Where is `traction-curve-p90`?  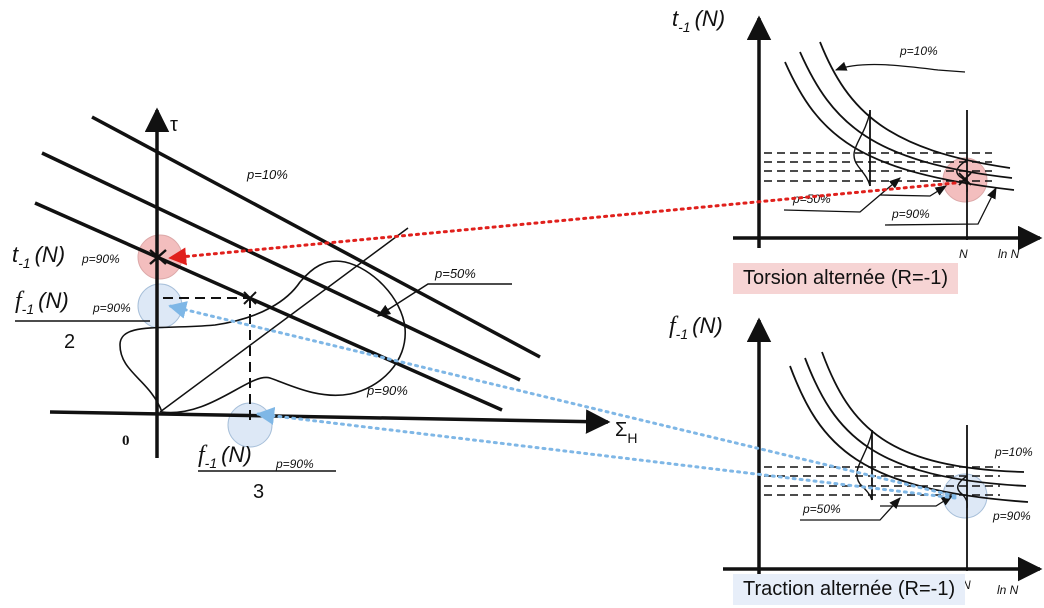
traction-curve-p90 is located at coordinates (909, 434).